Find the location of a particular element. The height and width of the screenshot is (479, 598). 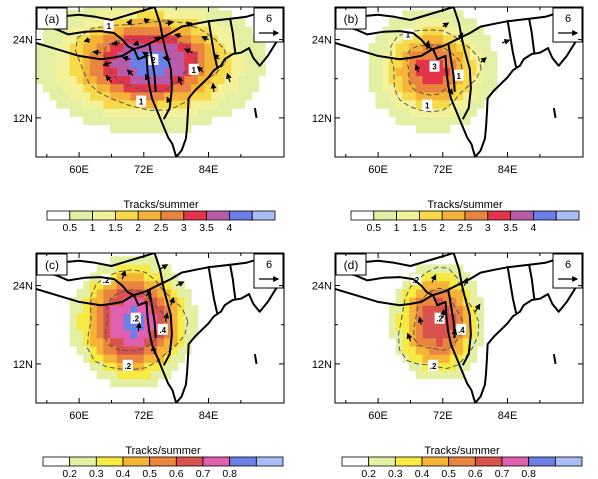

contour-label: 1 is located at coordinates (408, 35).